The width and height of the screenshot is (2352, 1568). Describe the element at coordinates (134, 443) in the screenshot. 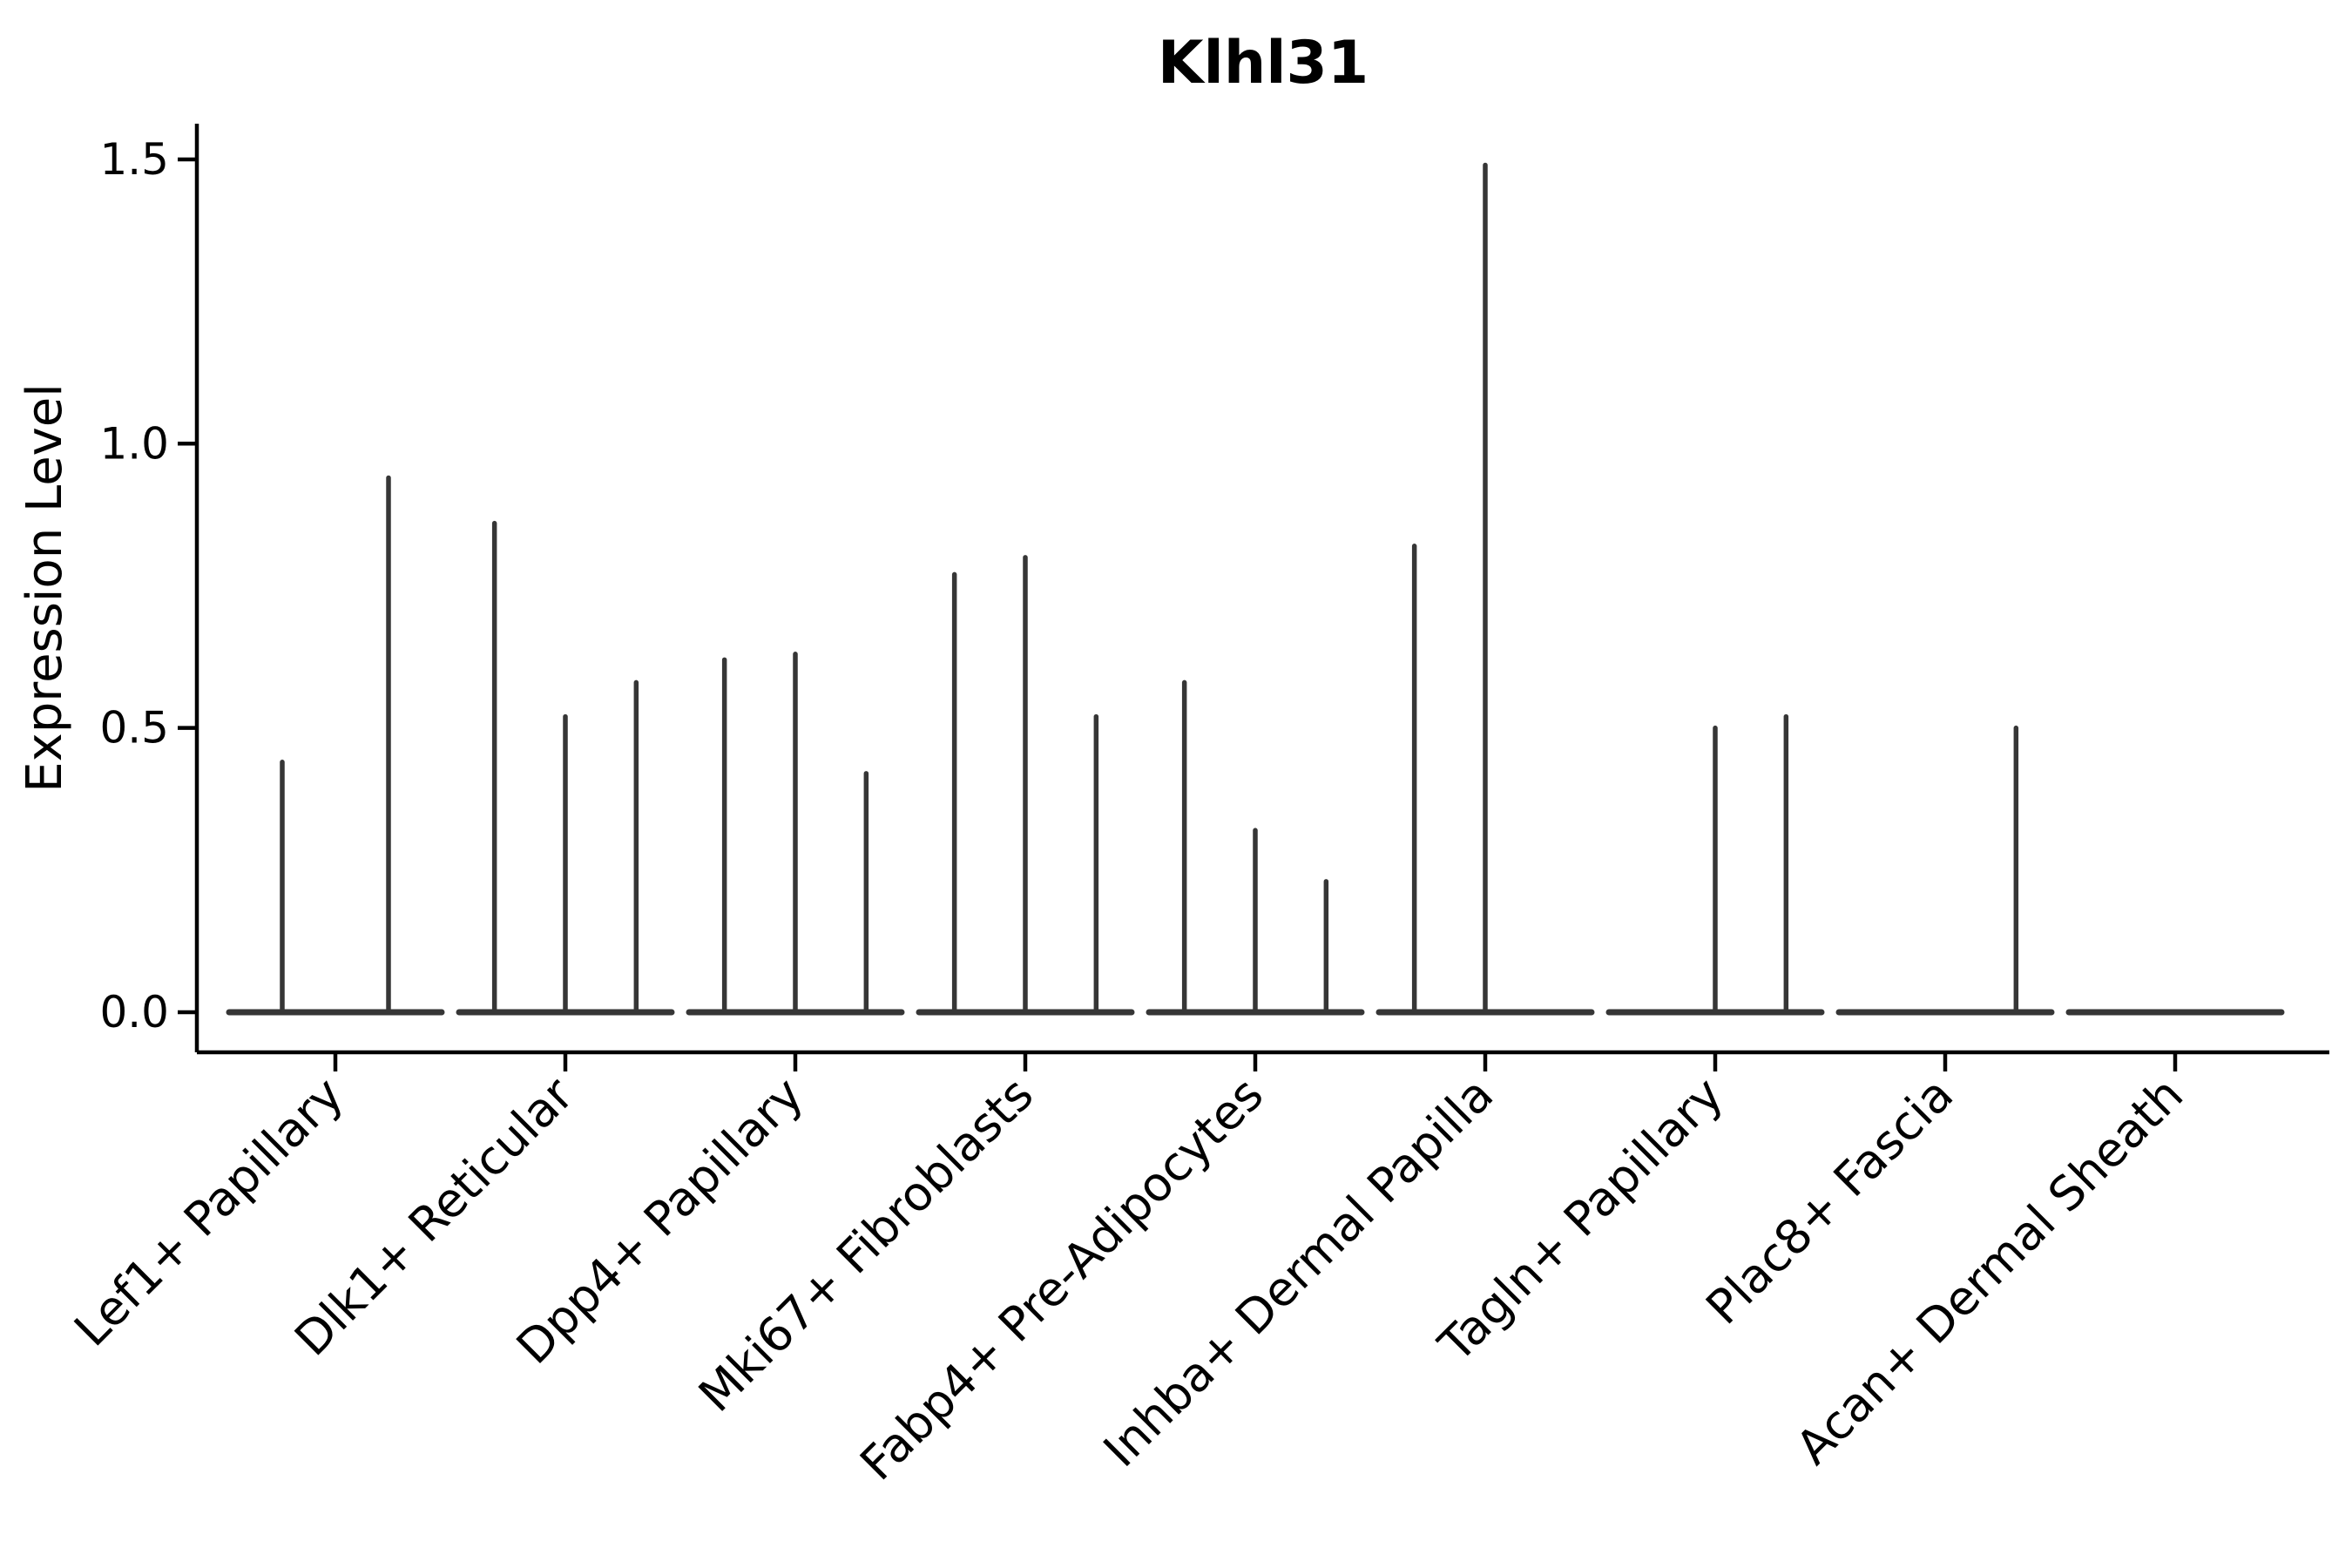

I see `y-tick-label: 1.0` at that location.